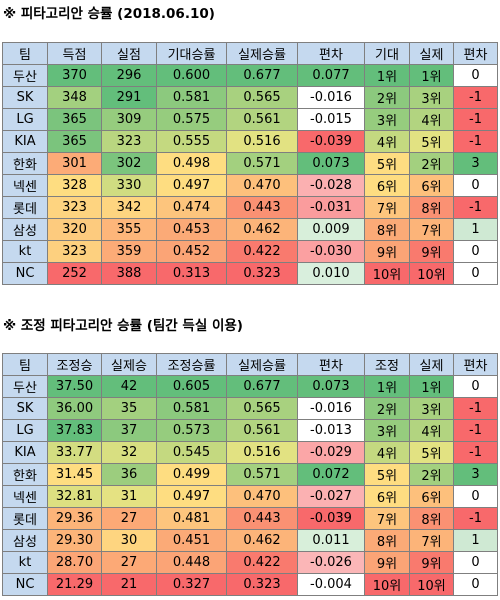 The width and height of the screenshot is (500, 600). I want to click on adjusted-win-pct-cell: 0.545, so click(191, 452).